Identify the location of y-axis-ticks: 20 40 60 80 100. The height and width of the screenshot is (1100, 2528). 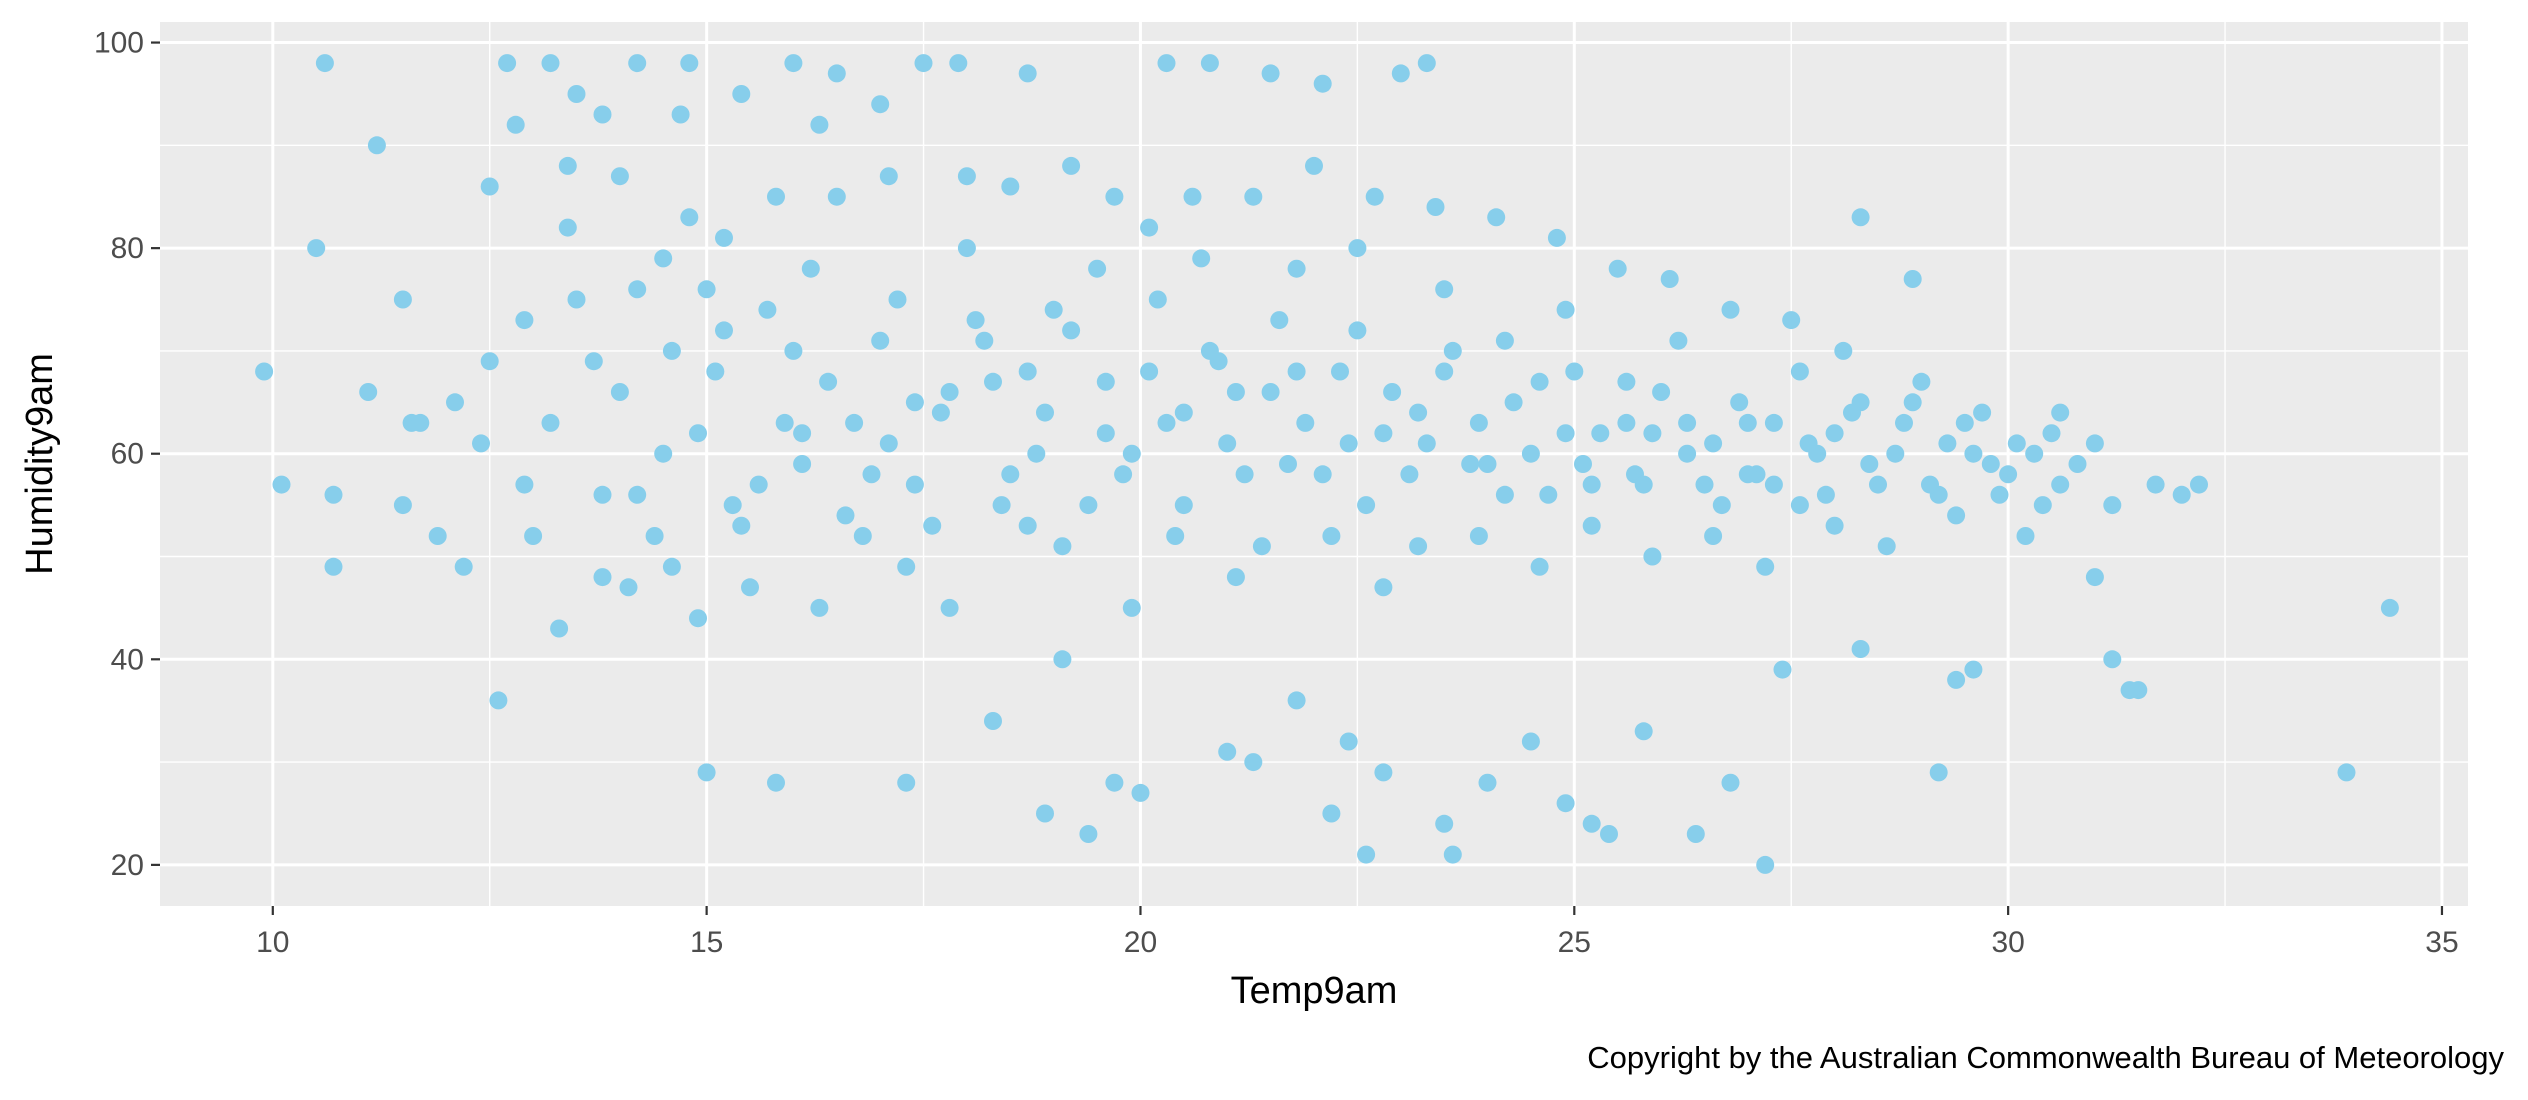
(127, 454).